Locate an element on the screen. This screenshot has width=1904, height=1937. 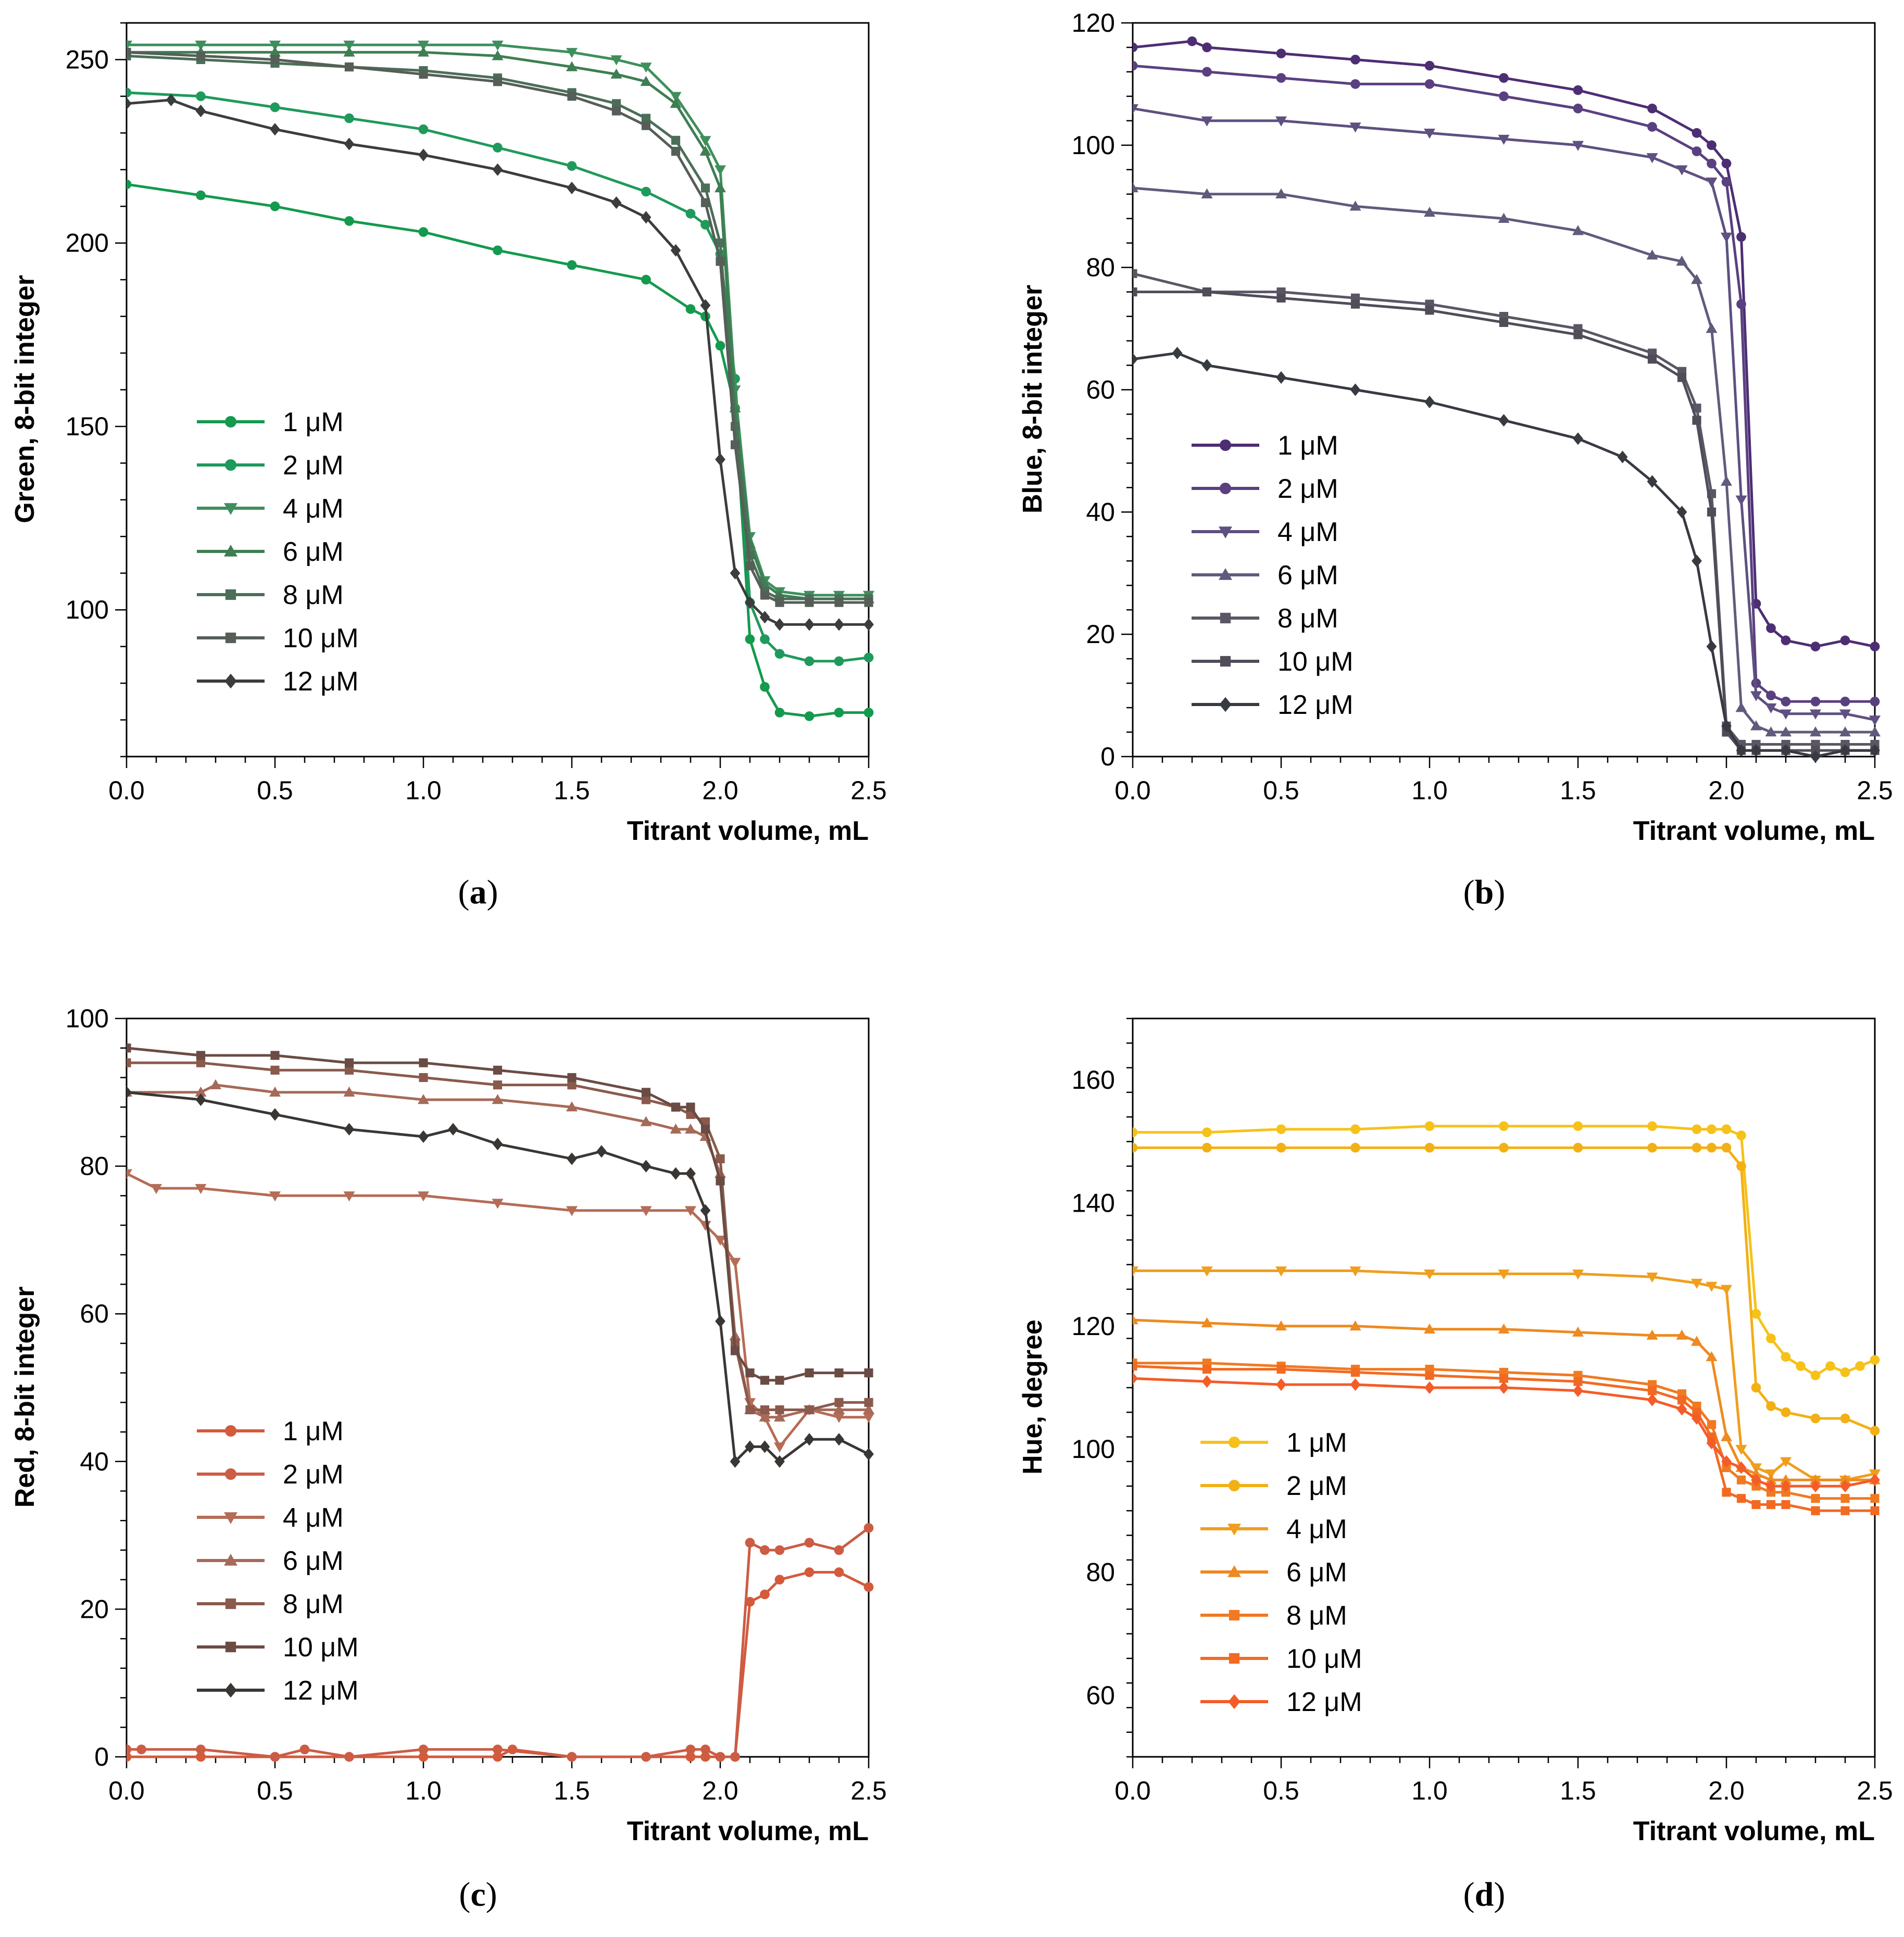
legend-label: 10 μM is located at coordinates (321, 638).